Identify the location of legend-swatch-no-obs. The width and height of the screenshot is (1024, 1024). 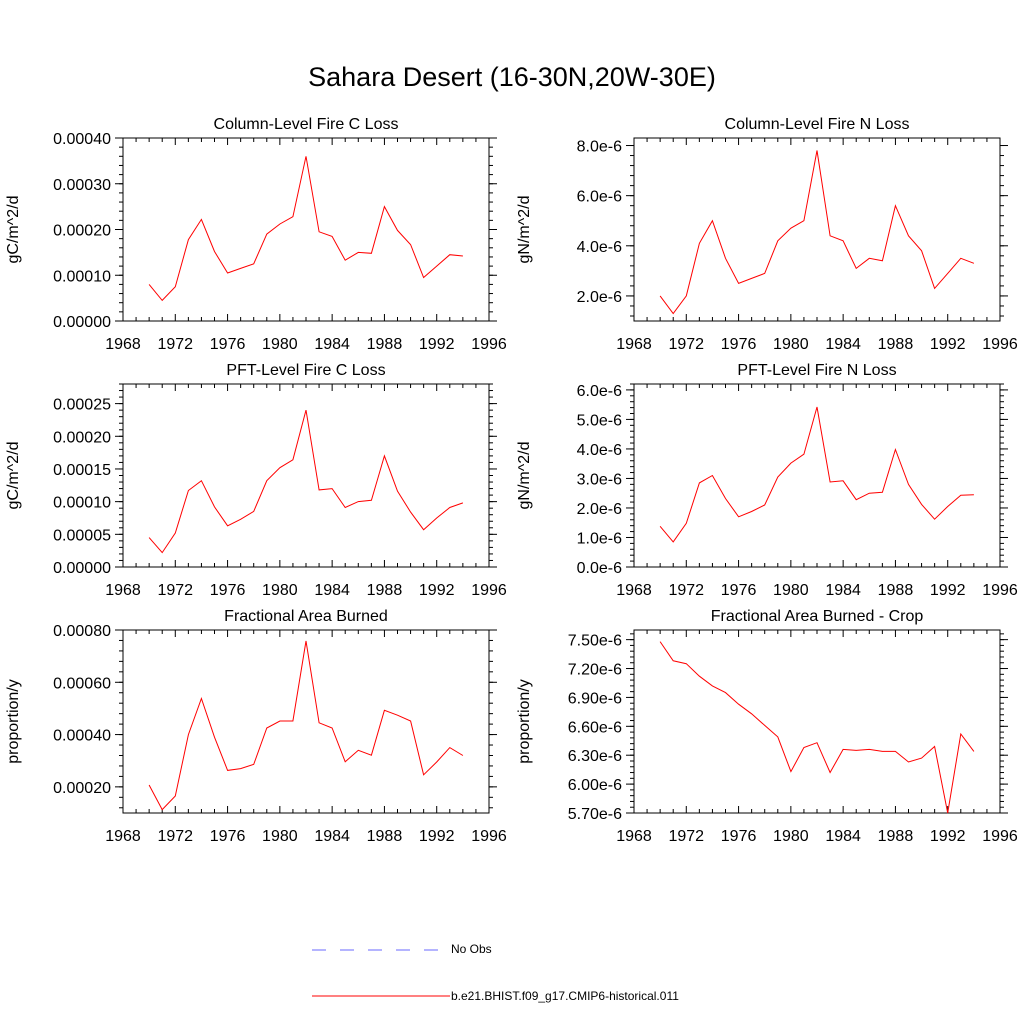
(381, 950).